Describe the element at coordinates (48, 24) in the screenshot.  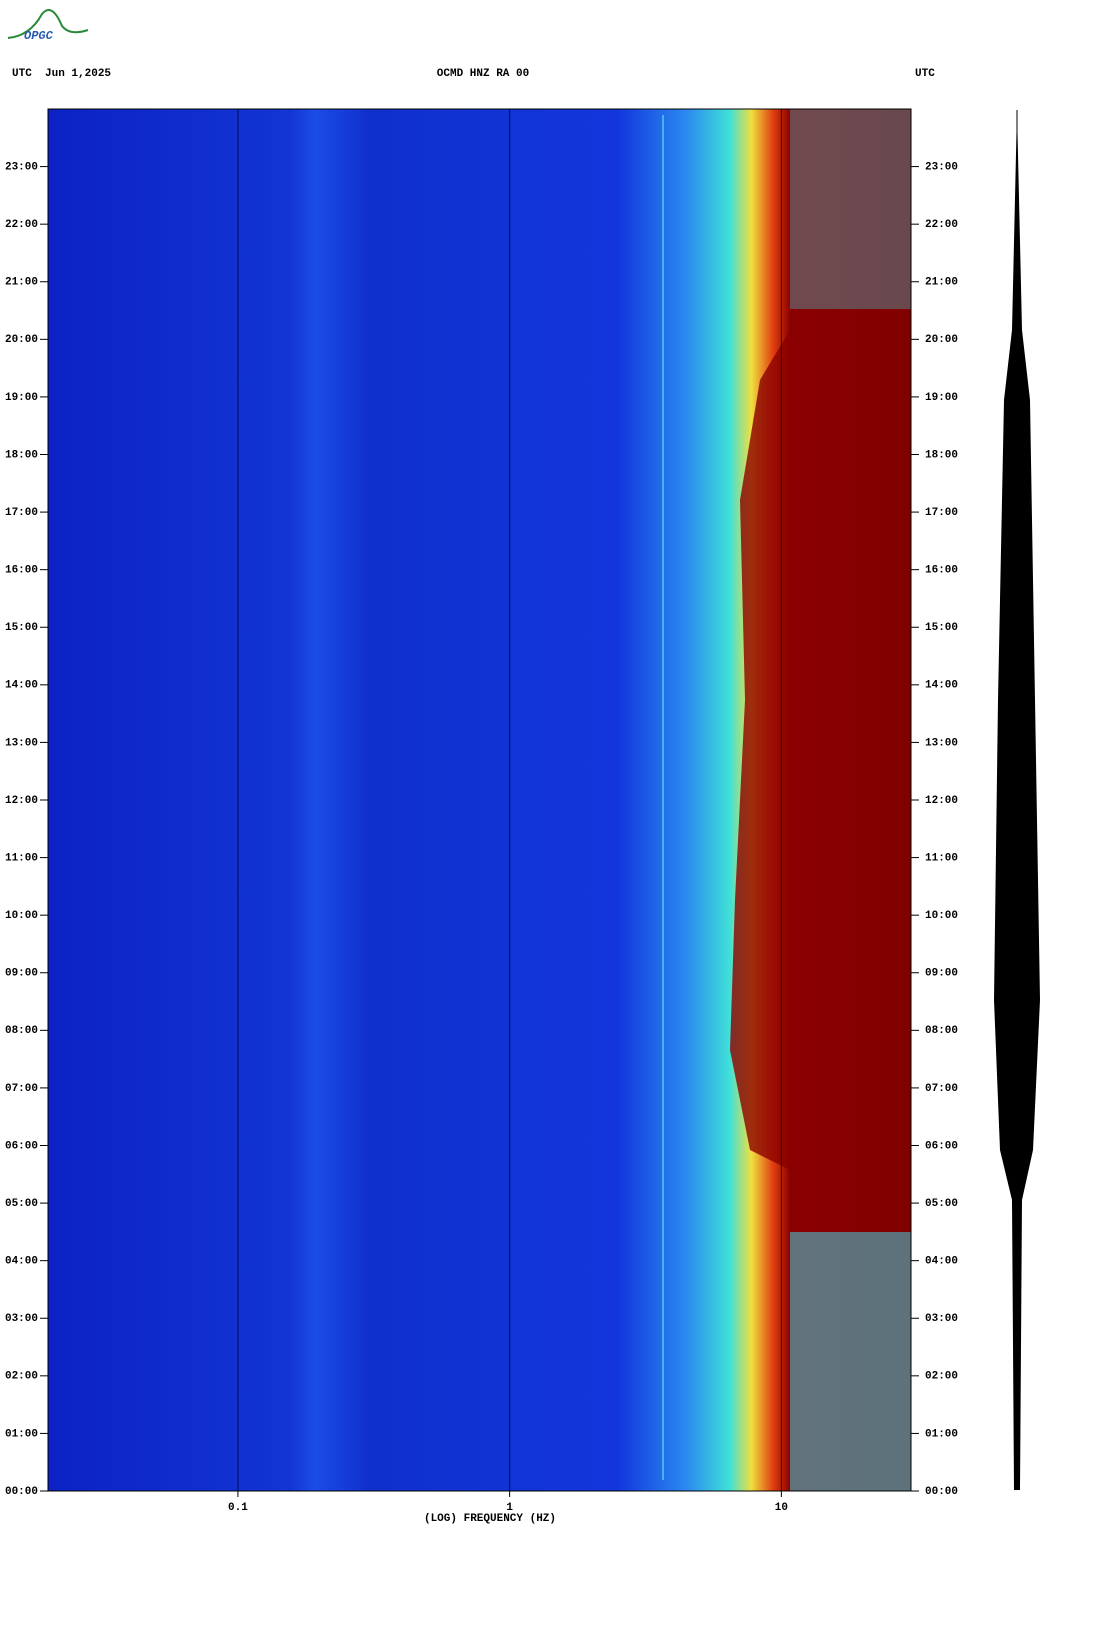
I see `logo-mark` at that location.